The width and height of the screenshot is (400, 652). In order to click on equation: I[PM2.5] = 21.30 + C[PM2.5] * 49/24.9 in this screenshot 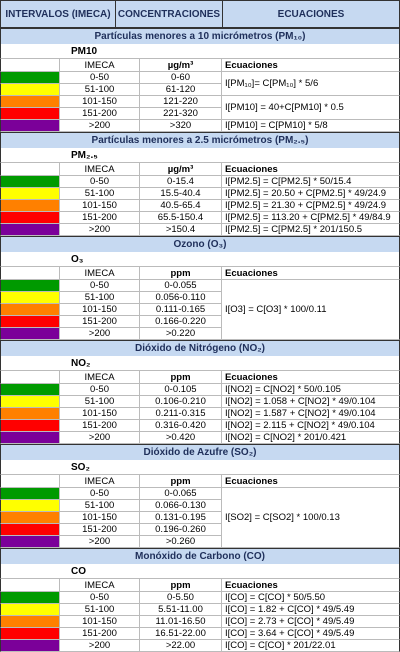, I will do `click(311, 206)`.